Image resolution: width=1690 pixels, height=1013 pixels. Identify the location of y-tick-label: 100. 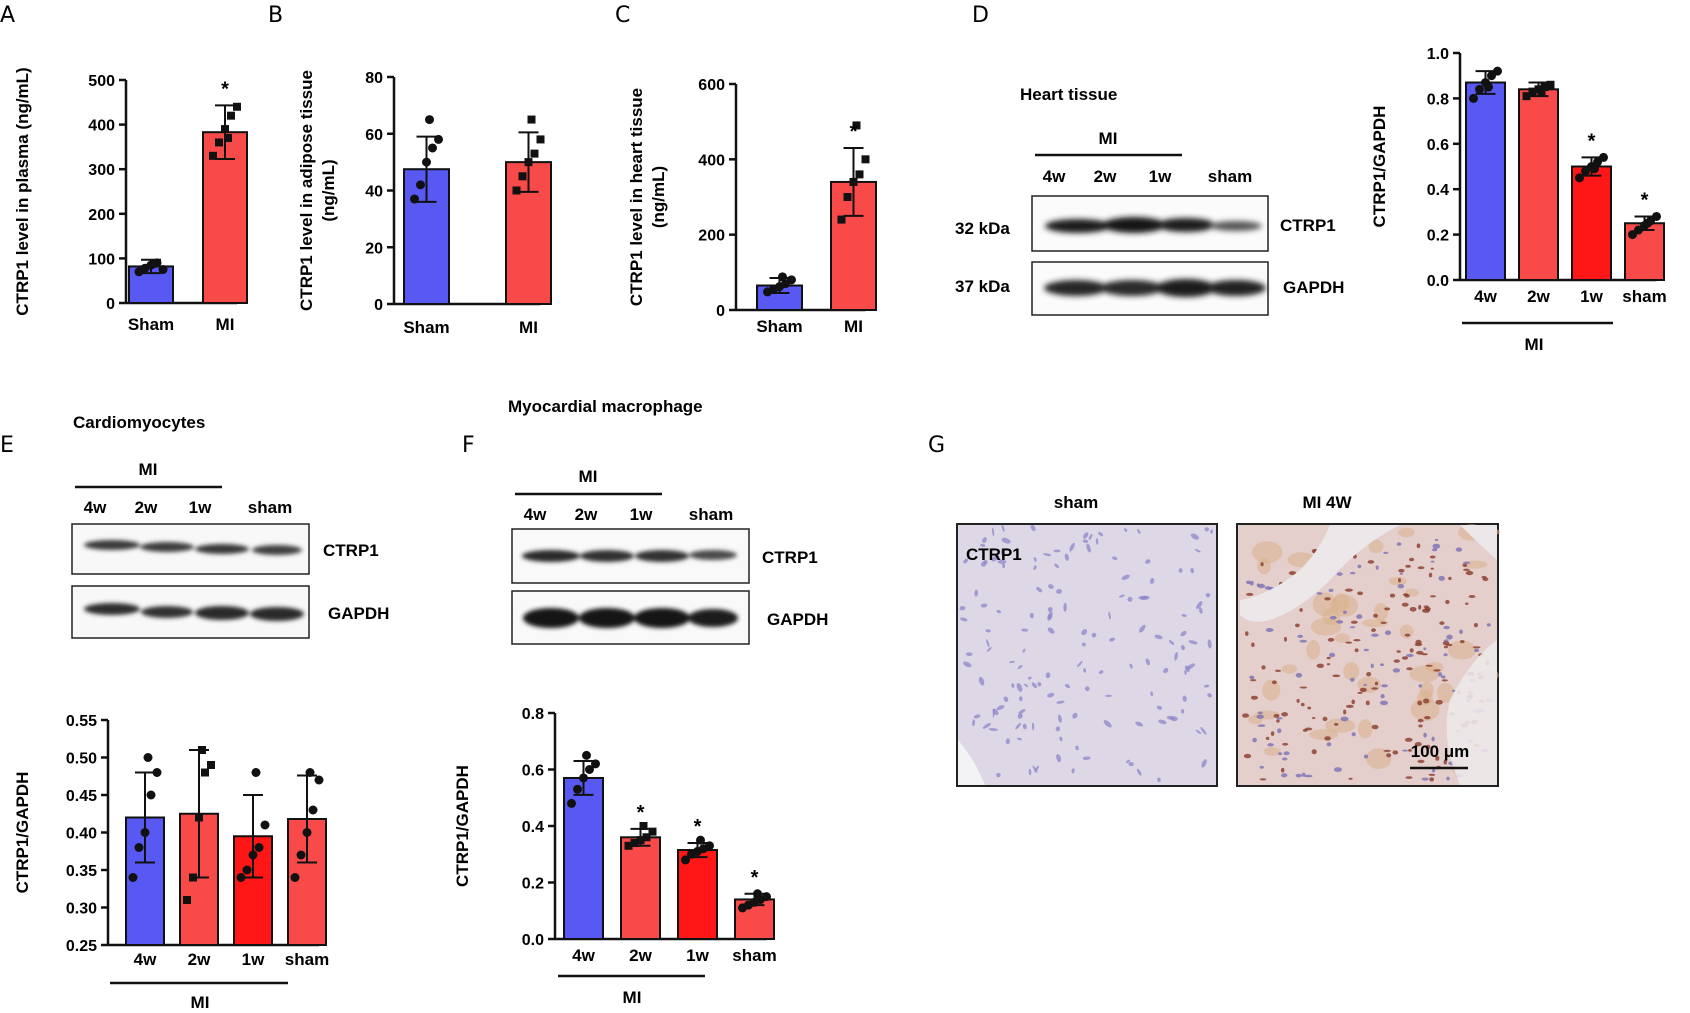
(101, 259).